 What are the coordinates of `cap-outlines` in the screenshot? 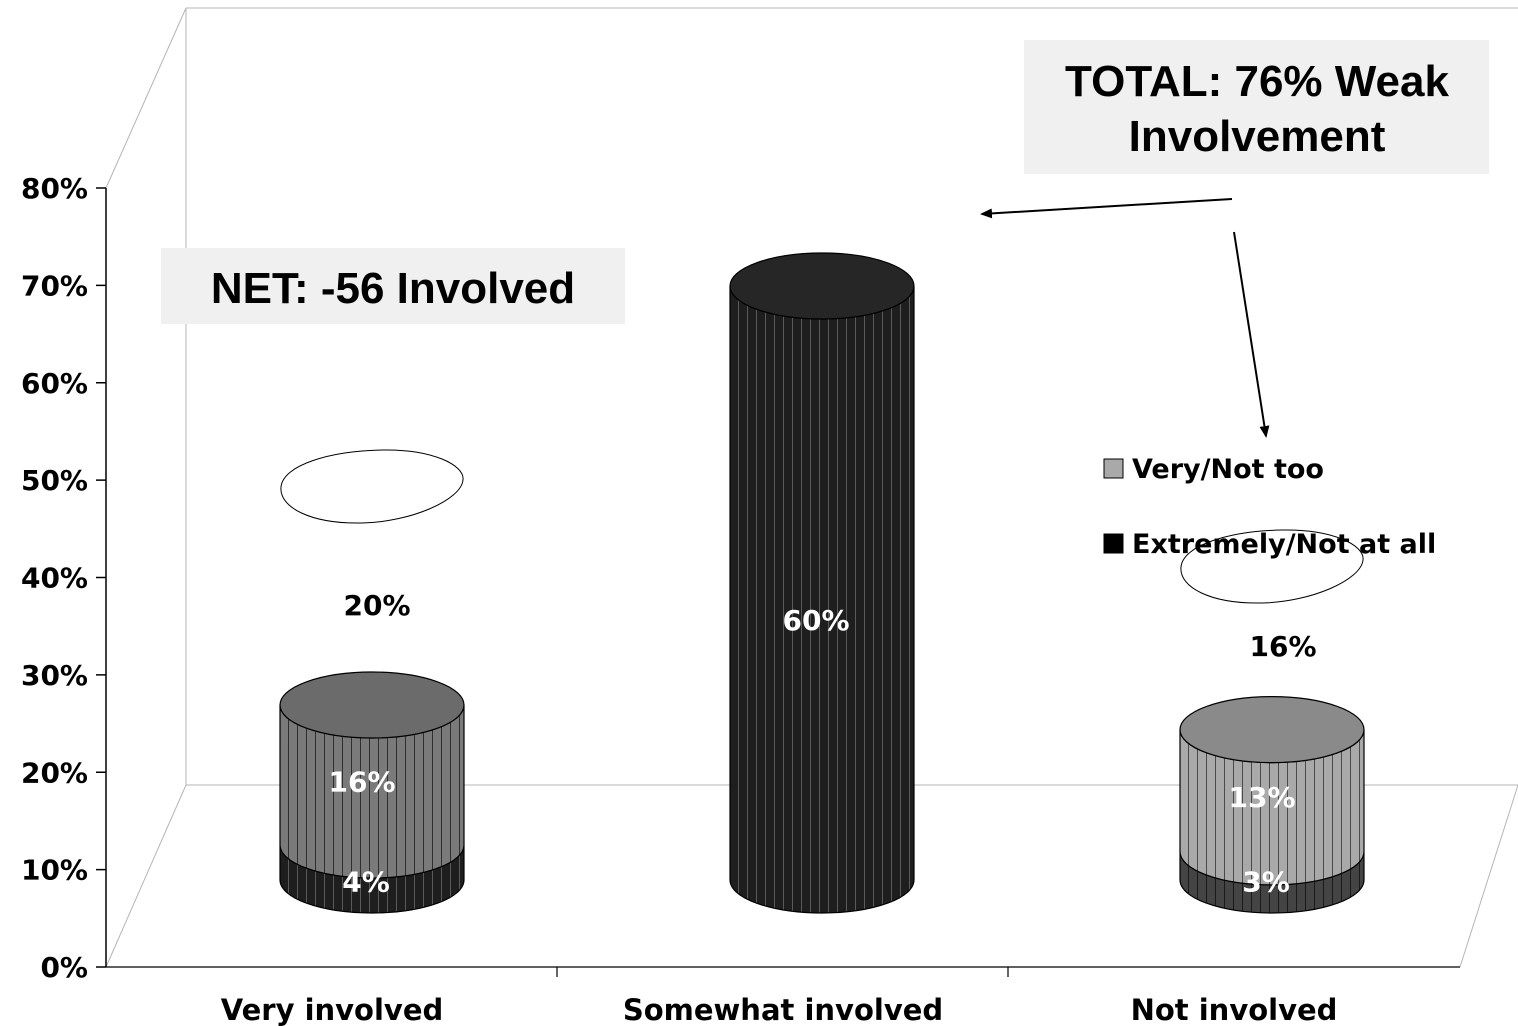 It's located at (822, 526).